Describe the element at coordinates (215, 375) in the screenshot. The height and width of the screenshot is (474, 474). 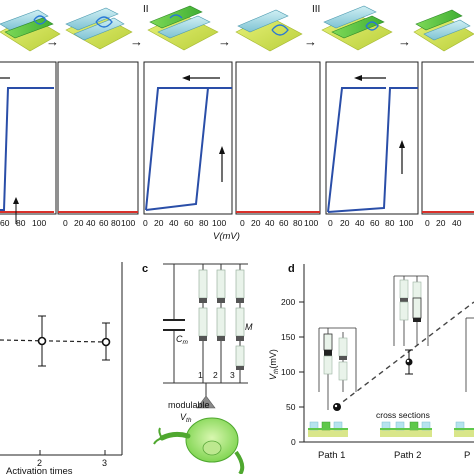
I see `path-number: 2` at that location.